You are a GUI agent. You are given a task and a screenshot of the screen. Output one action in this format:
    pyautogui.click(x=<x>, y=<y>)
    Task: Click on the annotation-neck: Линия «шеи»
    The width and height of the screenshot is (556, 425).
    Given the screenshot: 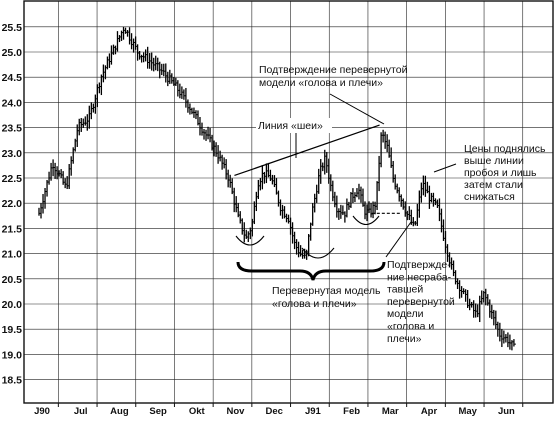 What is the action you would take?
    pyautogui.click(x=290, y=126)
    